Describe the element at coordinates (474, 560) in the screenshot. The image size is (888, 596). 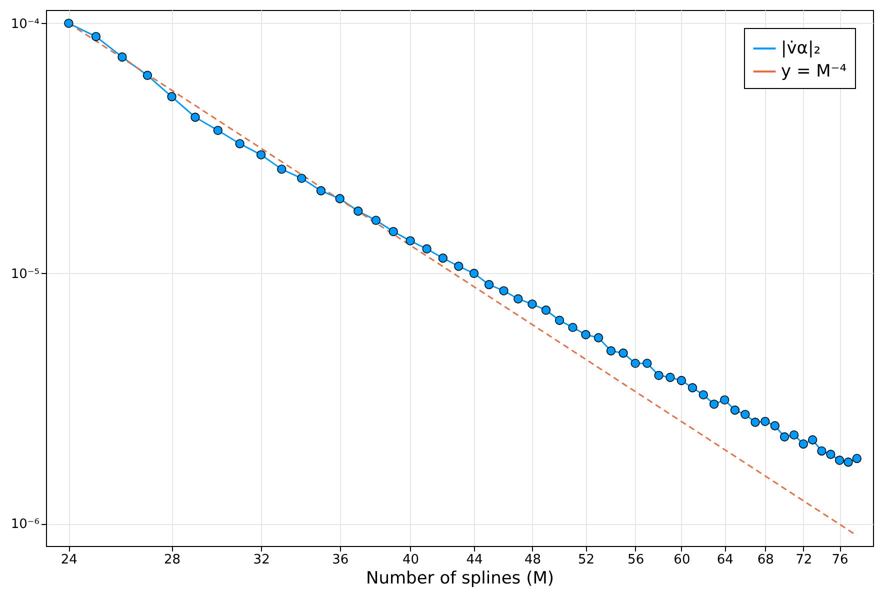
I see `x-tick-label: 44` at that location.